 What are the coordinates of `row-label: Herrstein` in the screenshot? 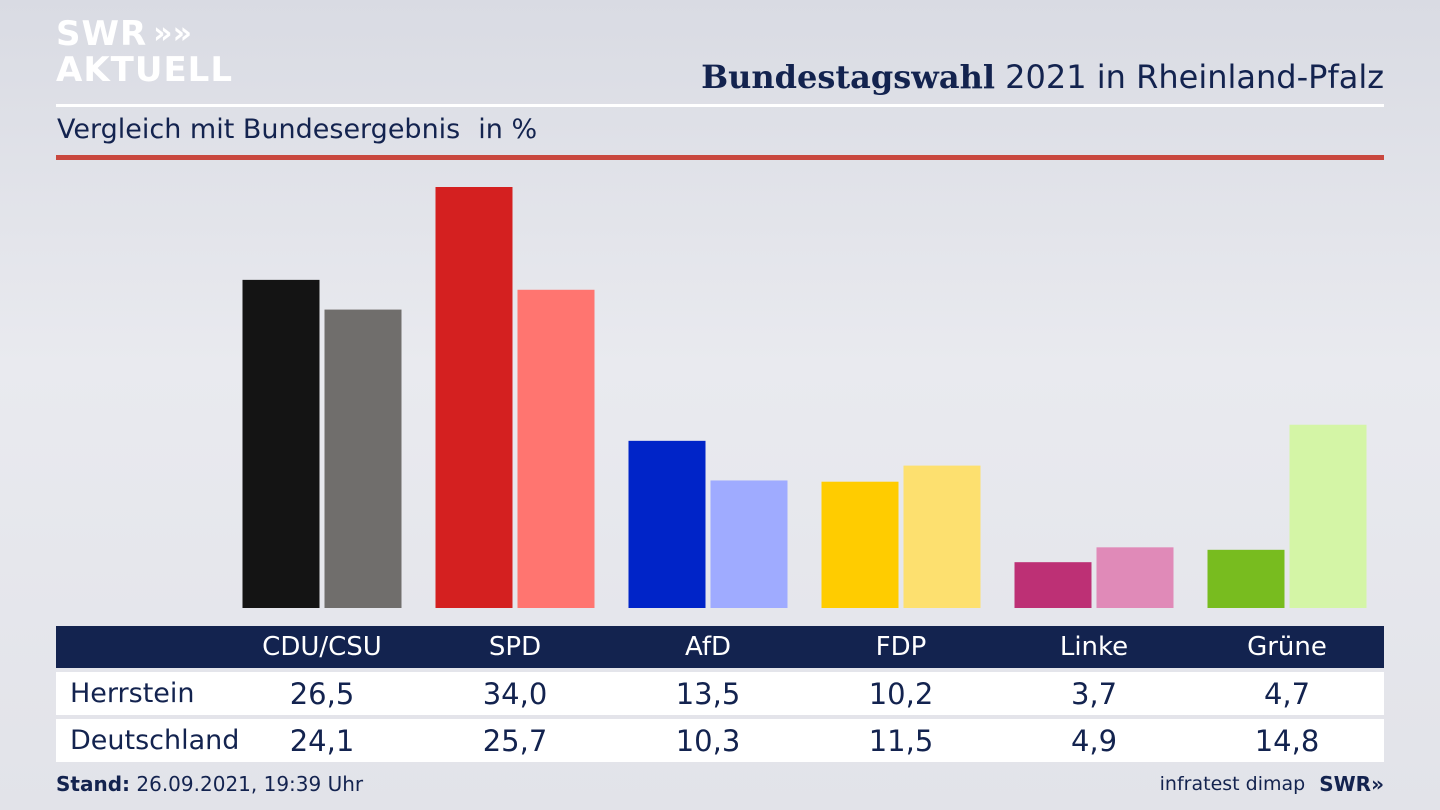 It's located at (132, 693).